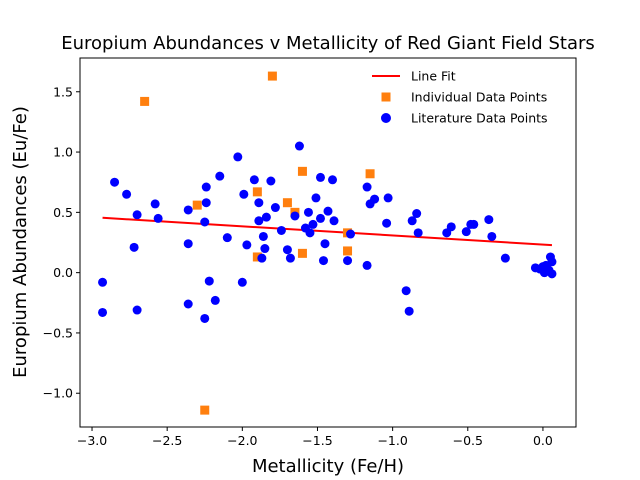  I want to click on x-axis-ticks: −3.0 −2.5 −2.0 −1.5 −1.0 −0.5 0.0, so click(315, 437).